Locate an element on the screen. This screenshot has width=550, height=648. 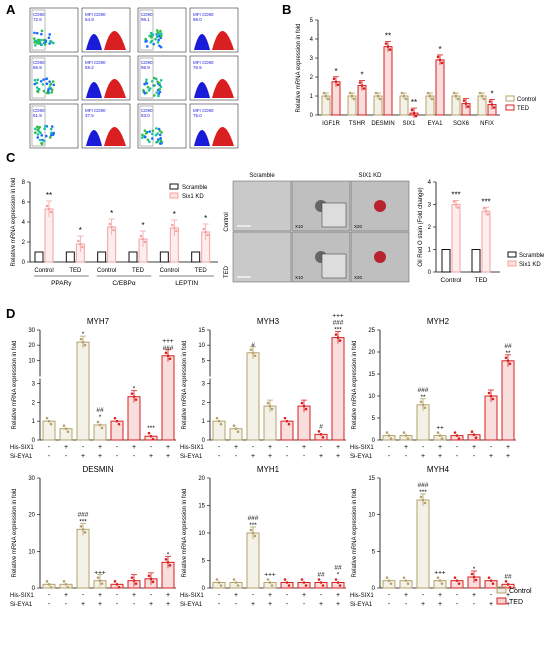
flow-cd90-value: 98.1 is located at coordinates (145, 19).